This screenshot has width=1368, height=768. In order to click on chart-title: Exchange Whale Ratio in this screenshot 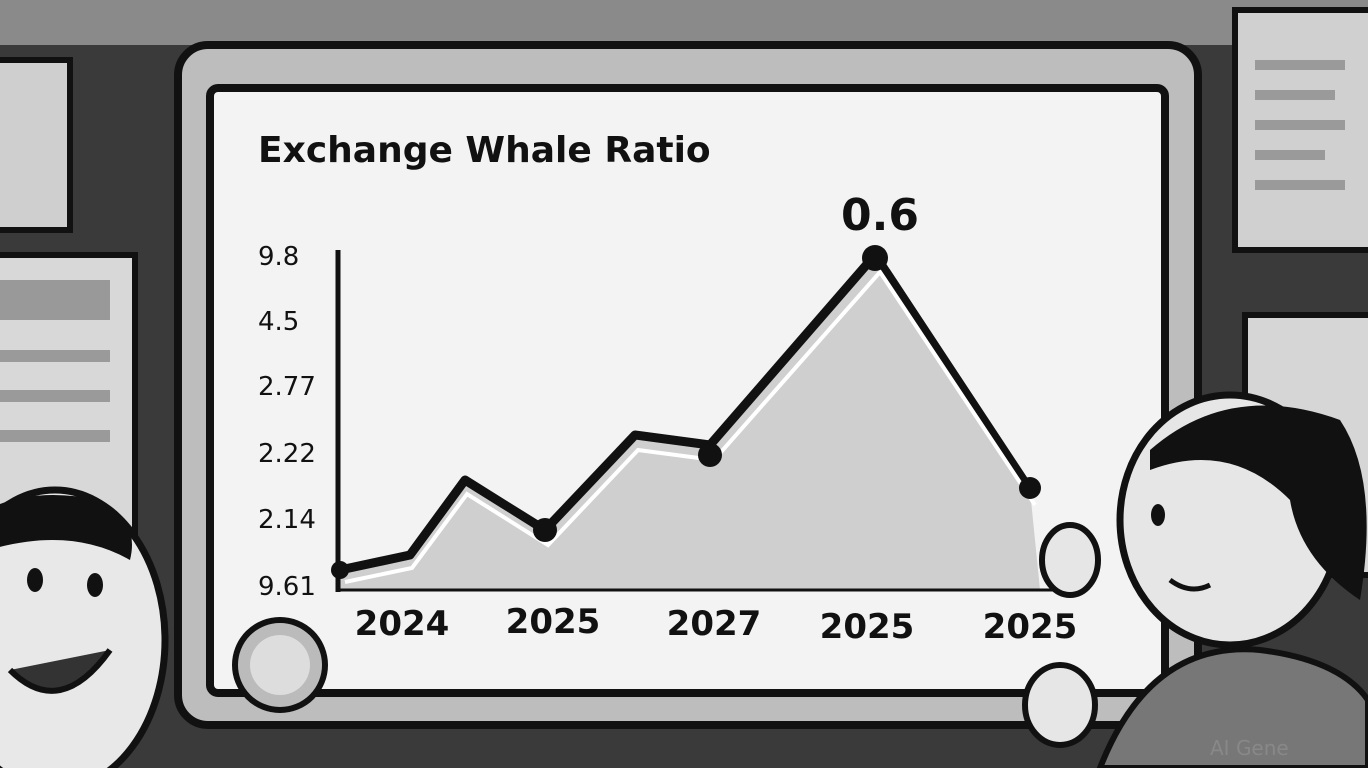, I will do `click(484, 150)`.